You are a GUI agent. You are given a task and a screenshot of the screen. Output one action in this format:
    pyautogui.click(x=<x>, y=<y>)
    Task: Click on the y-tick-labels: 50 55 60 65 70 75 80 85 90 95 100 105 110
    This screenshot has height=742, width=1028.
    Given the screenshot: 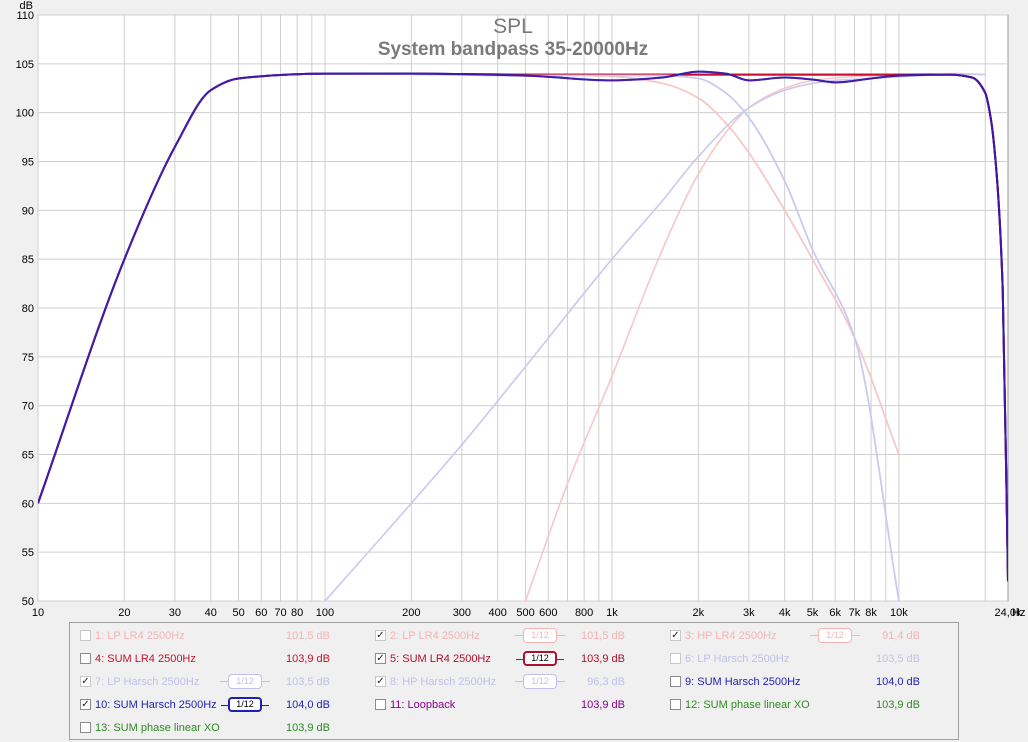 What is the action you would take?
    pyautogui.click(x=25, y=309)
    